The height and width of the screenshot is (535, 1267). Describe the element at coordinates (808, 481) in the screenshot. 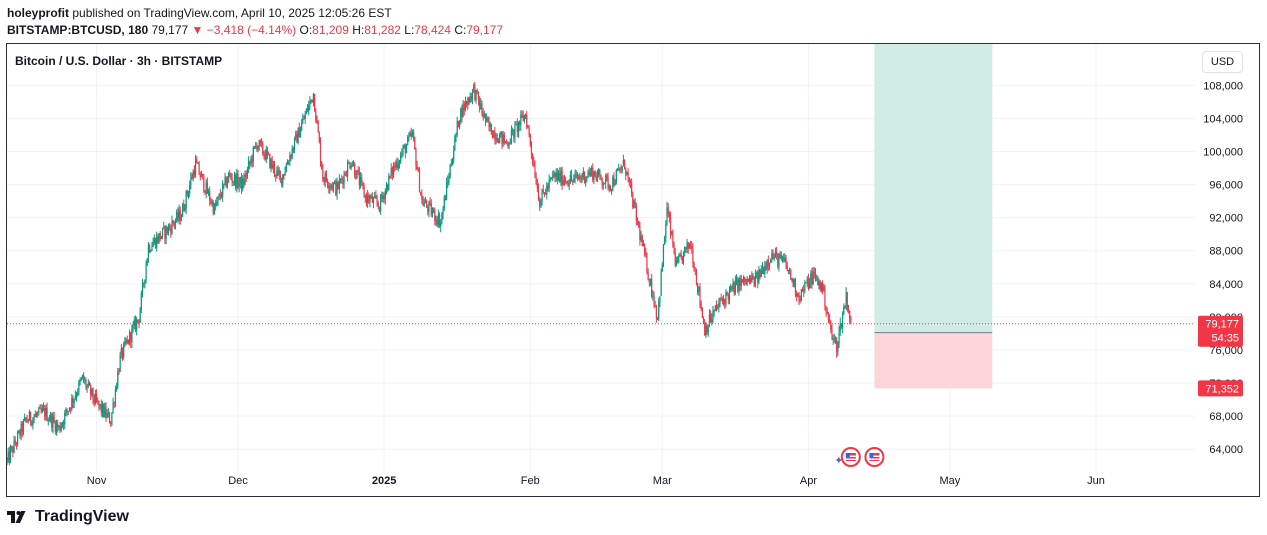

I see `x-tick-label: Apr` at that location.